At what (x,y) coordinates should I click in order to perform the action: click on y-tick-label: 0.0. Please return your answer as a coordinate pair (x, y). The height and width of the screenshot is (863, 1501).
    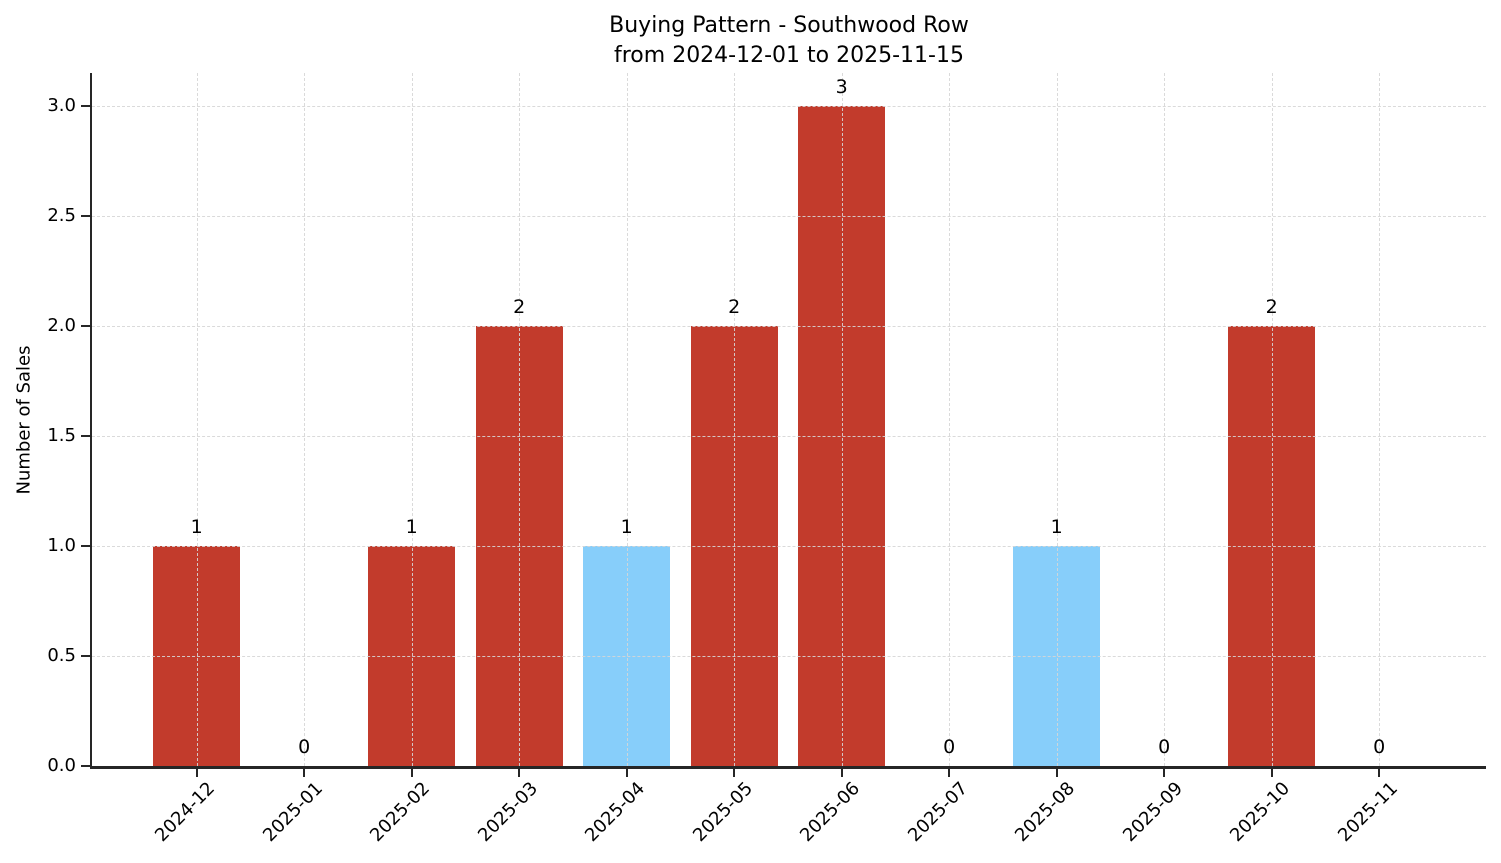
    Looking at the image, I should click on (61, 765).